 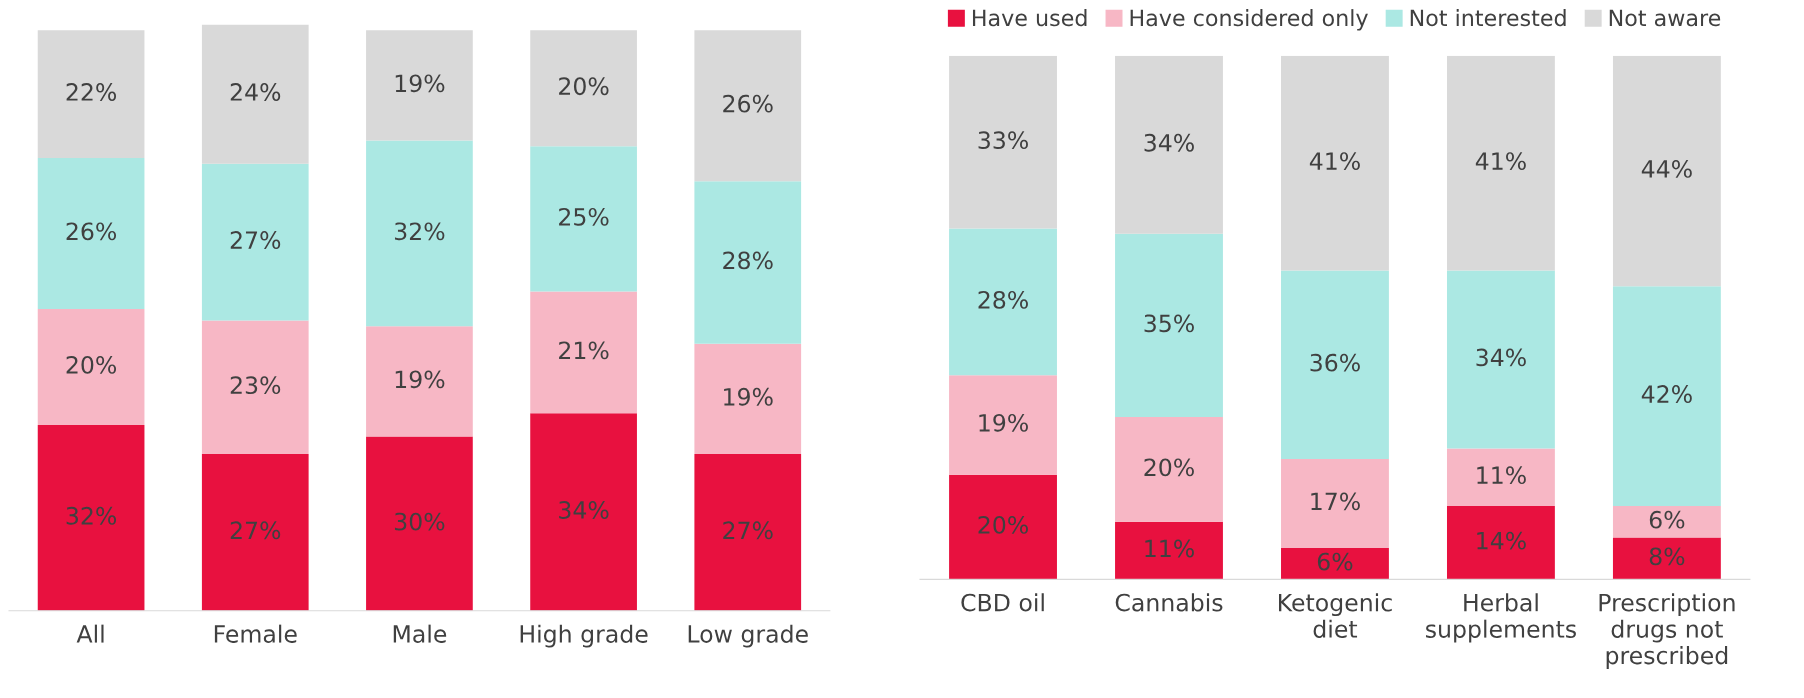 I want to click on data-label: 22%, so click(x=91, y=92).